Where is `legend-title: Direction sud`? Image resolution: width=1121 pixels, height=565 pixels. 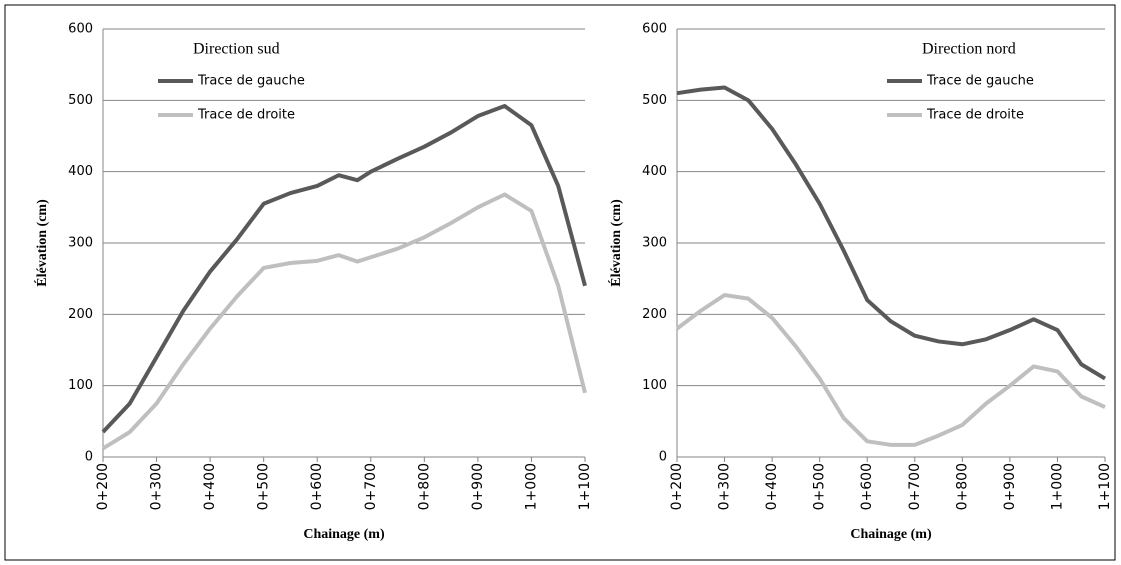 legend-title: Direction sud is located at coordinates (236, 49).